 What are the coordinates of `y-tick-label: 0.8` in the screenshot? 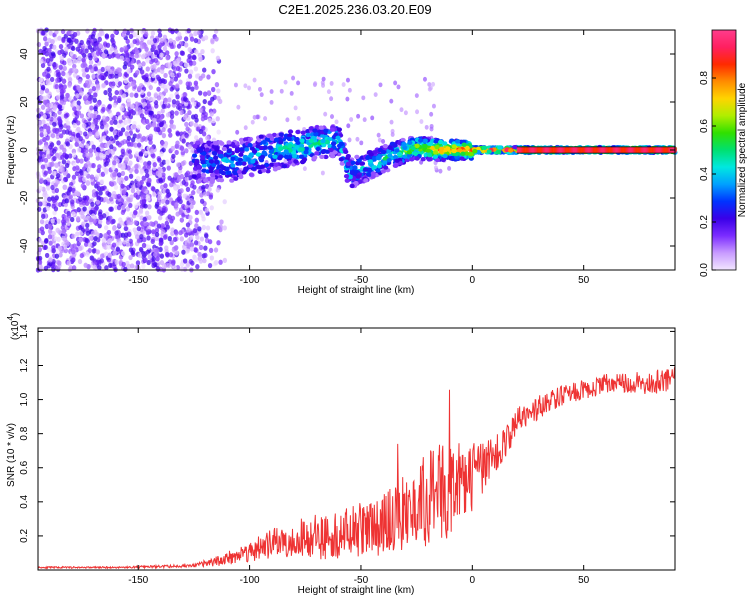 It's located at (24, 433).